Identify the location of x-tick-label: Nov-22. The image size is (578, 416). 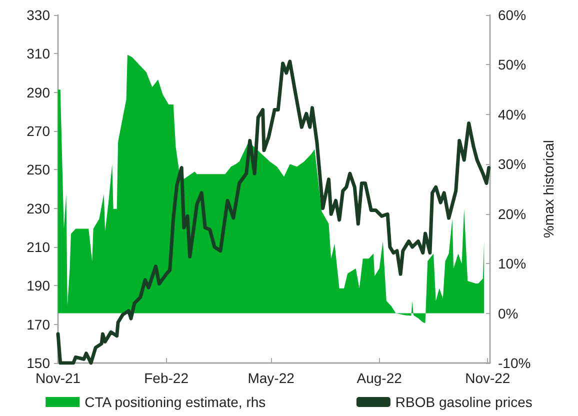
(487, 378).